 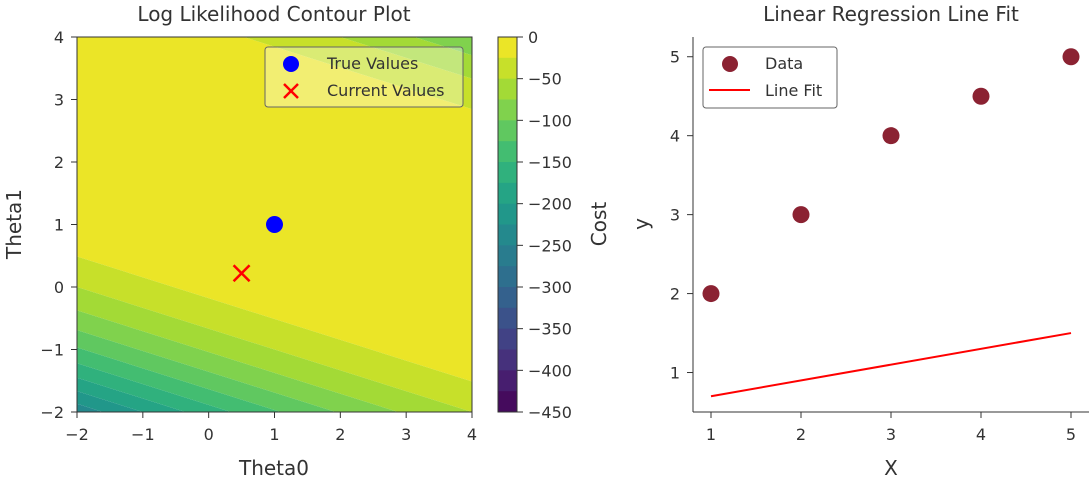 I want to click on x-tick-label: 5, so click(x=1071, y=434).